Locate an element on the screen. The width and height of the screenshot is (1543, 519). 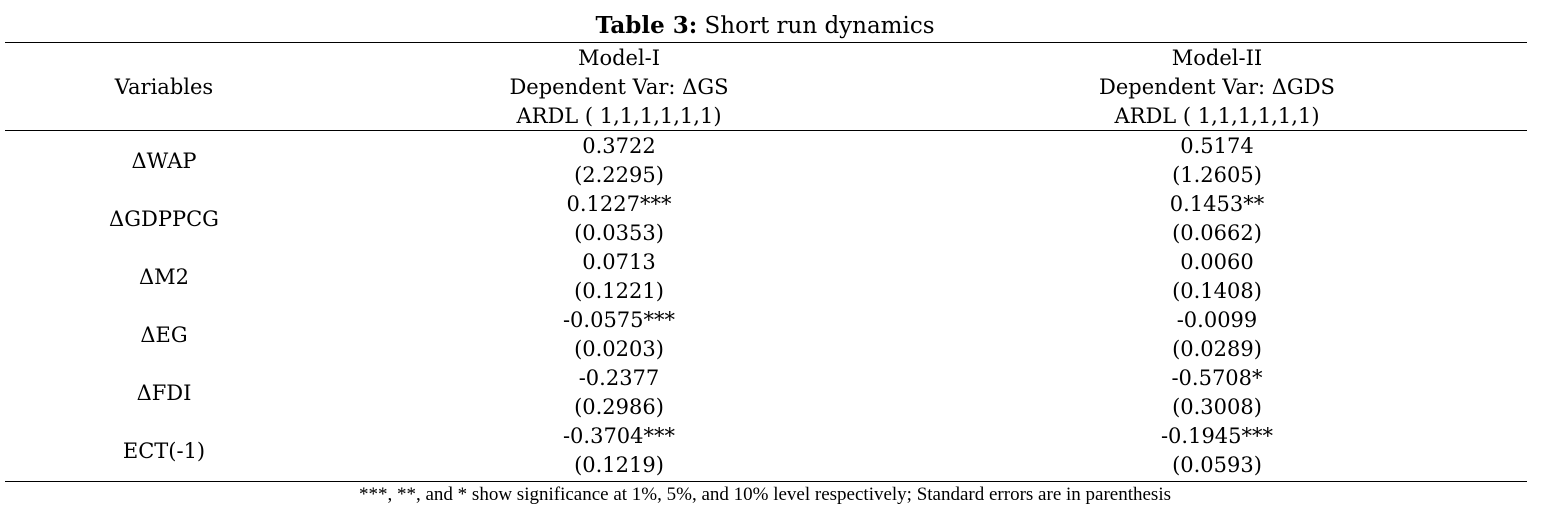
table-title: Table 3: Short run dynamics is located at coordinates (765, 26).